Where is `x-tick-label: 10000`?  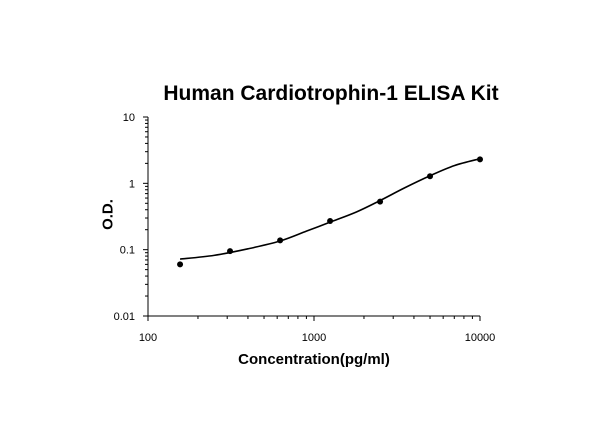
x-tick-label: 10000 is located at coordinates (480, 338).